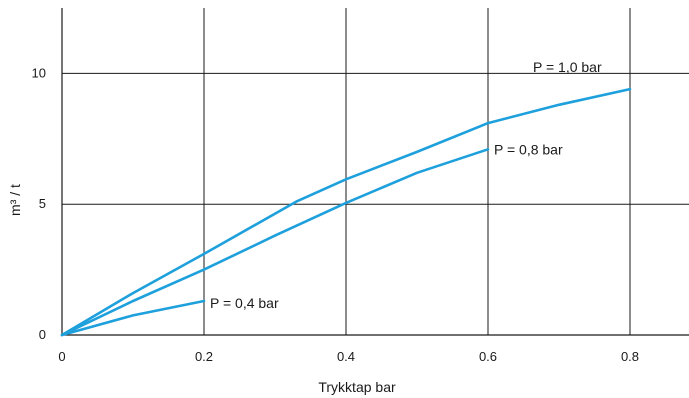 The image size is (689, 398). Describe the element at coordinates (488, 356) in the screenshot. I see `x-tick-label: 0.6` at that location.